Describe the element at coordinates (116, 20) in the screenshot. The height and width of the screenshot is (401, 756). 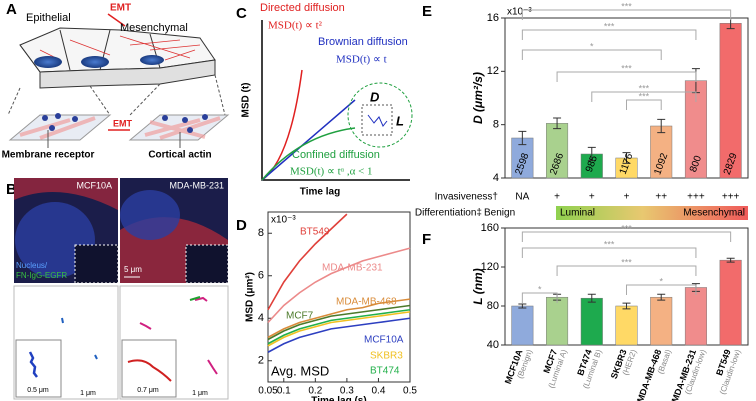
I see `arrow` at that location.